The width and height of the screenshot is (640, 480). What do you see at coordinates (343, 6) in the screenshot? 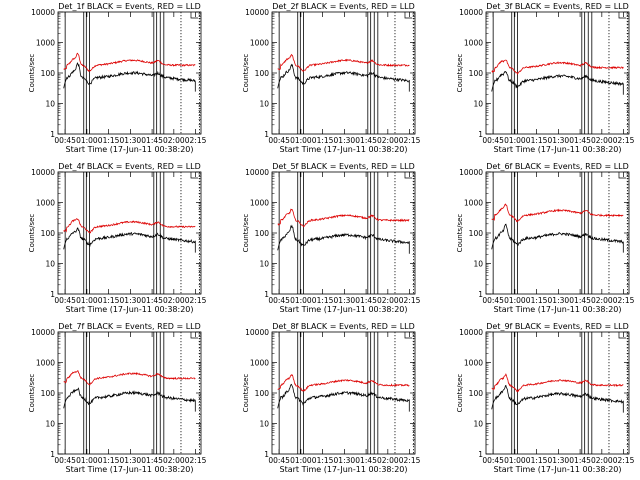
I see `plot-title: Det_2f BLACK = Events, RED = LLD` at bounding box center [343, 6].